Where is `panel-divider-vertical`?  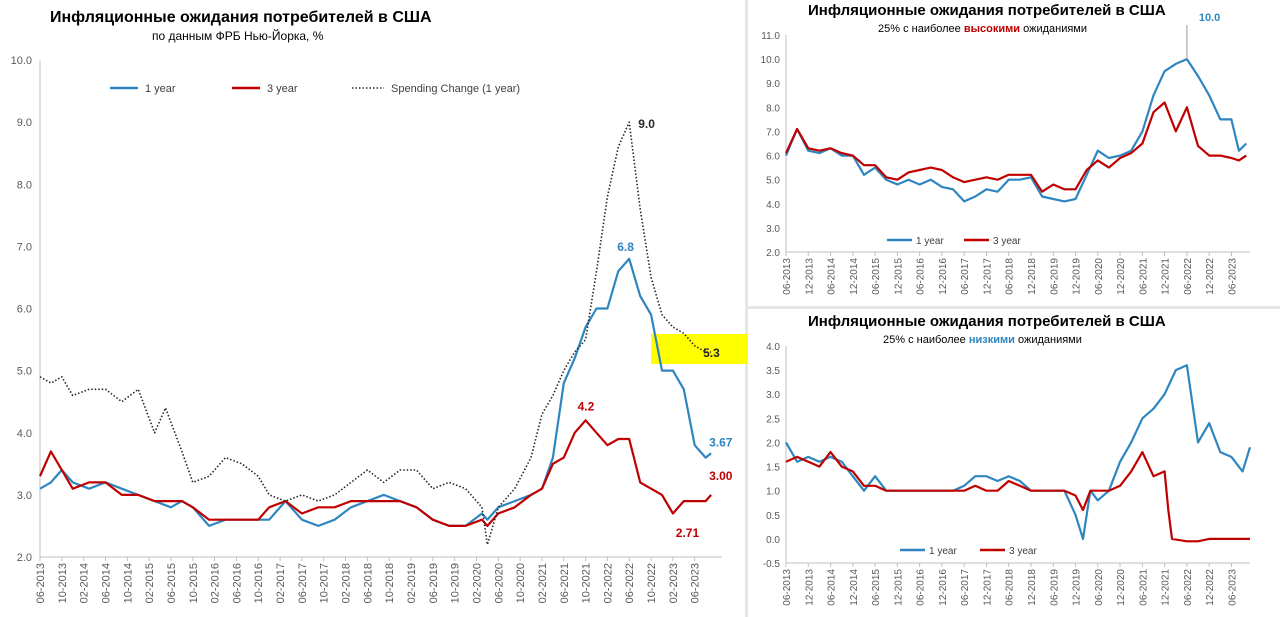 panel-divider-vertical is located at coordinates (746, 308).